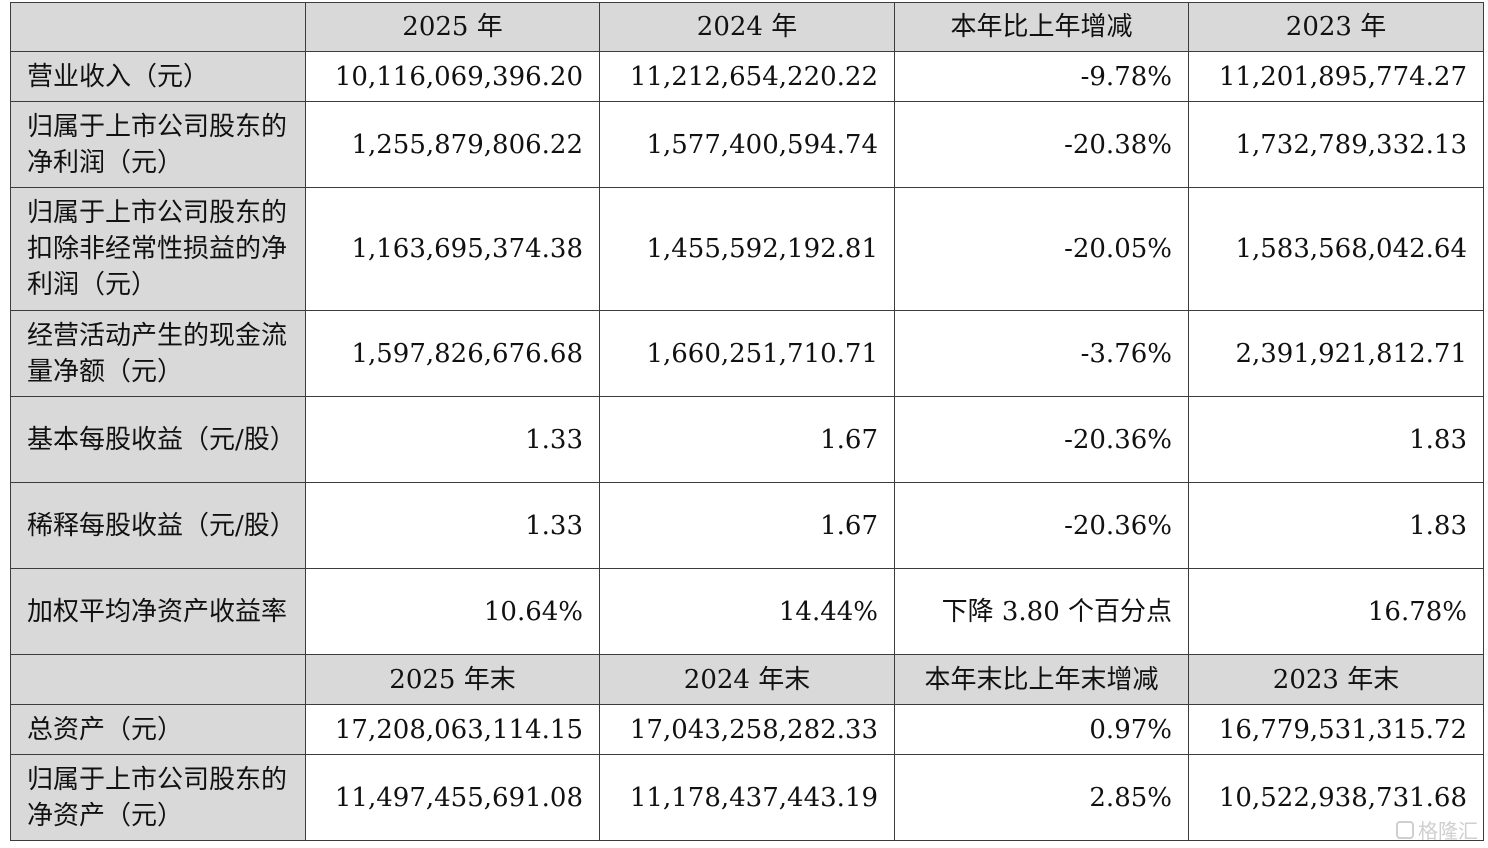  What do you see at coordinates (1041, 797) in the screenshot?
I see `value-change: 2.85%` at bounding box center [1041, 797].